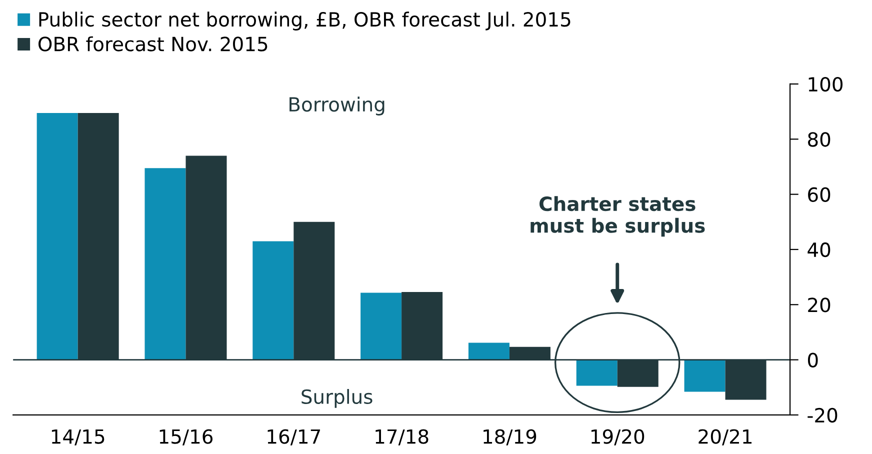 The image size is (872, 454). Describe the element at coordinates (510, 437) in the screenshot. I see `x-tick-label: 18/19` at that location.